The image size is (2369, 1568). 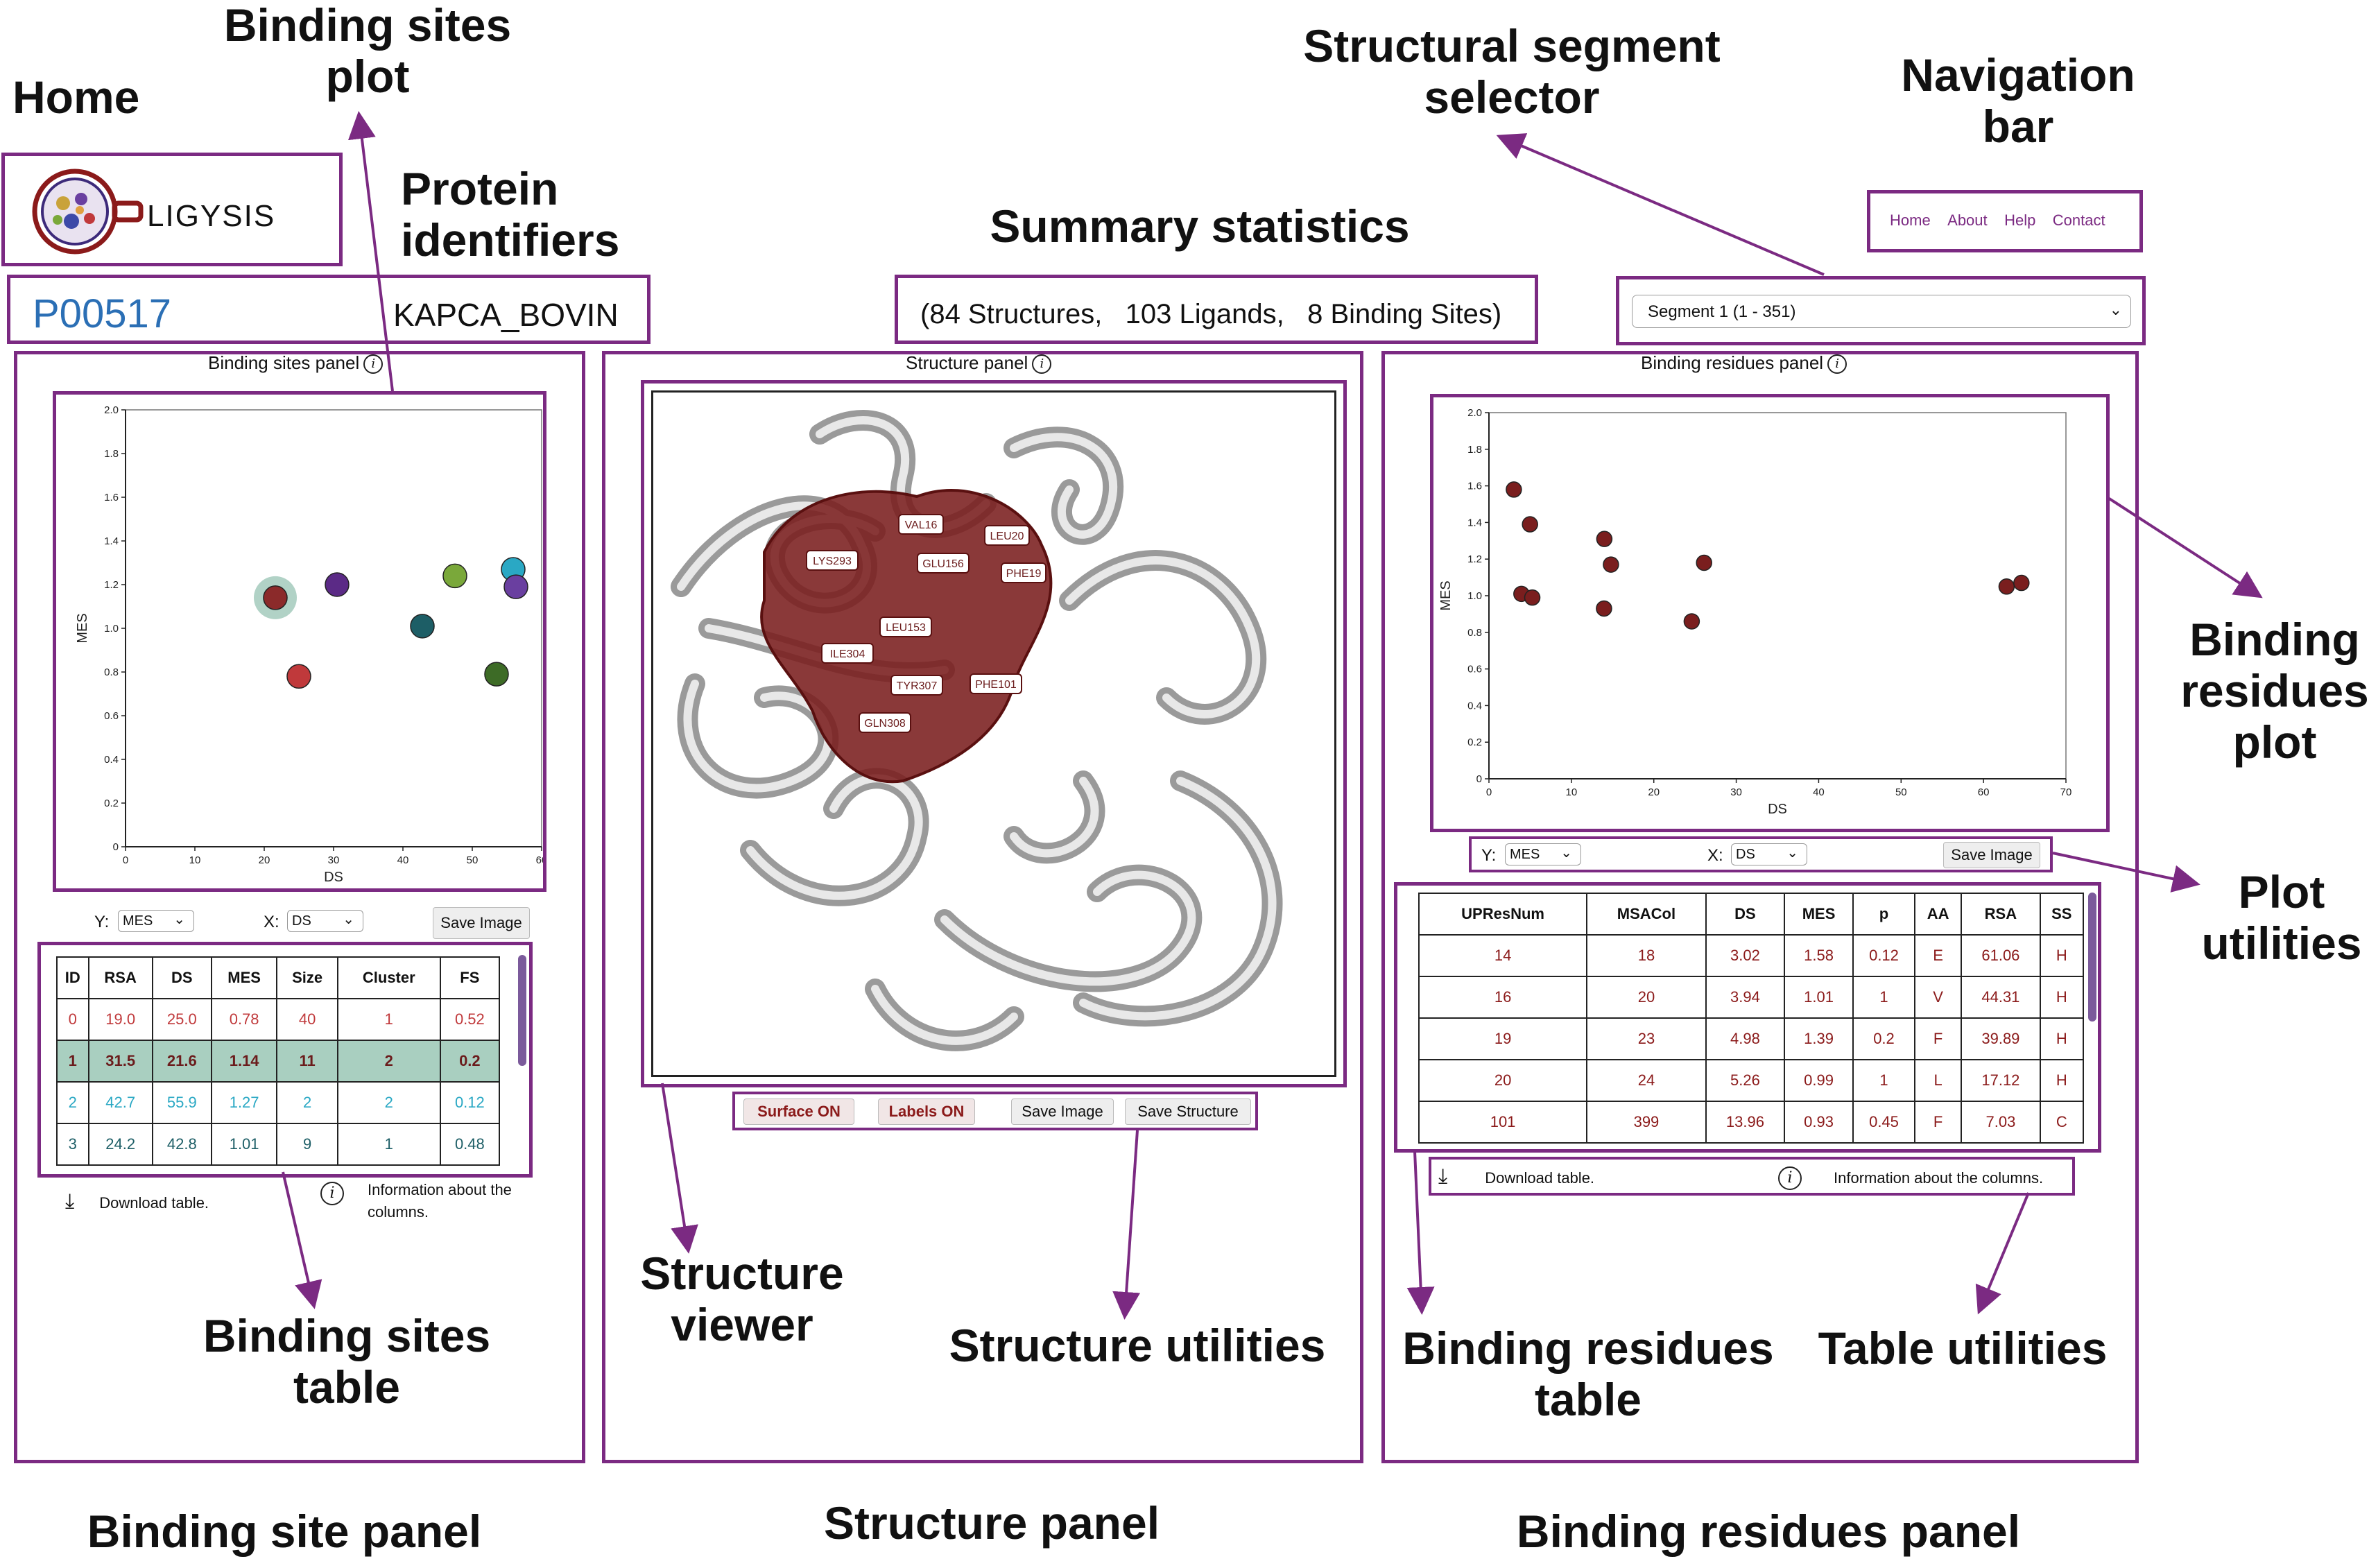 I want to click on nav-contact: Contact, so click(x=2078, y=220).